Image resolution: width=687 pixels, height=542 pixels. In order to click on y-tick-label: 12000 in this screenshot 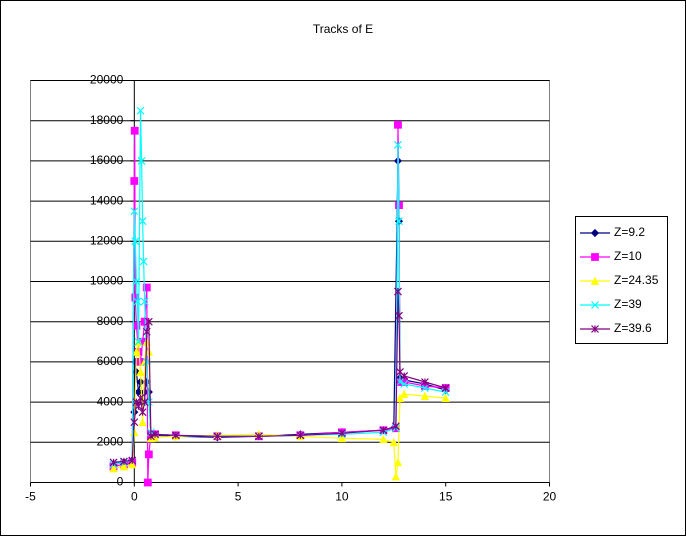, I will do `click(107, 240)`.